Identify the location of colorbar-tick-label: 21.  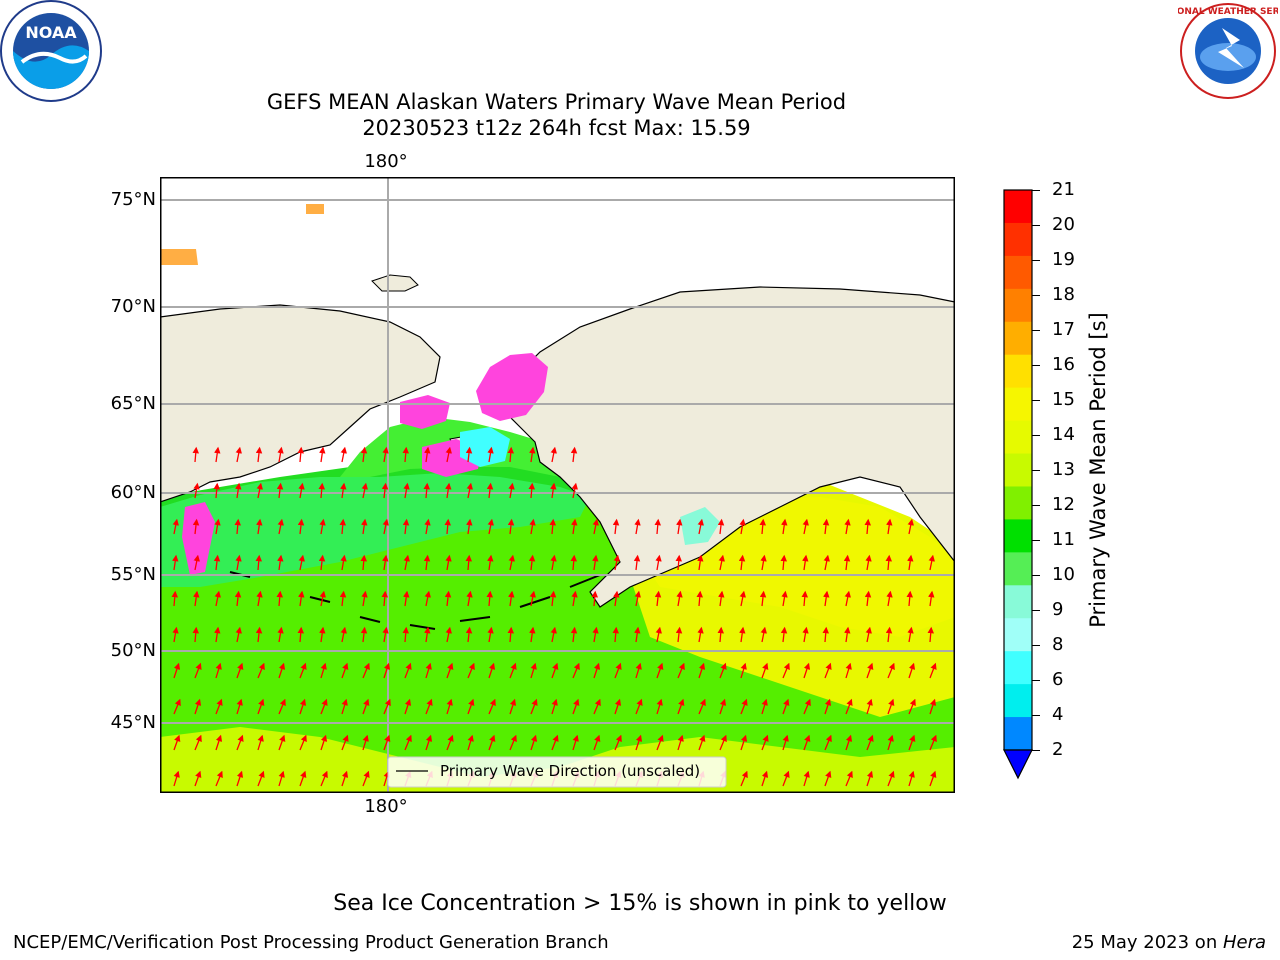
(1063, 189).